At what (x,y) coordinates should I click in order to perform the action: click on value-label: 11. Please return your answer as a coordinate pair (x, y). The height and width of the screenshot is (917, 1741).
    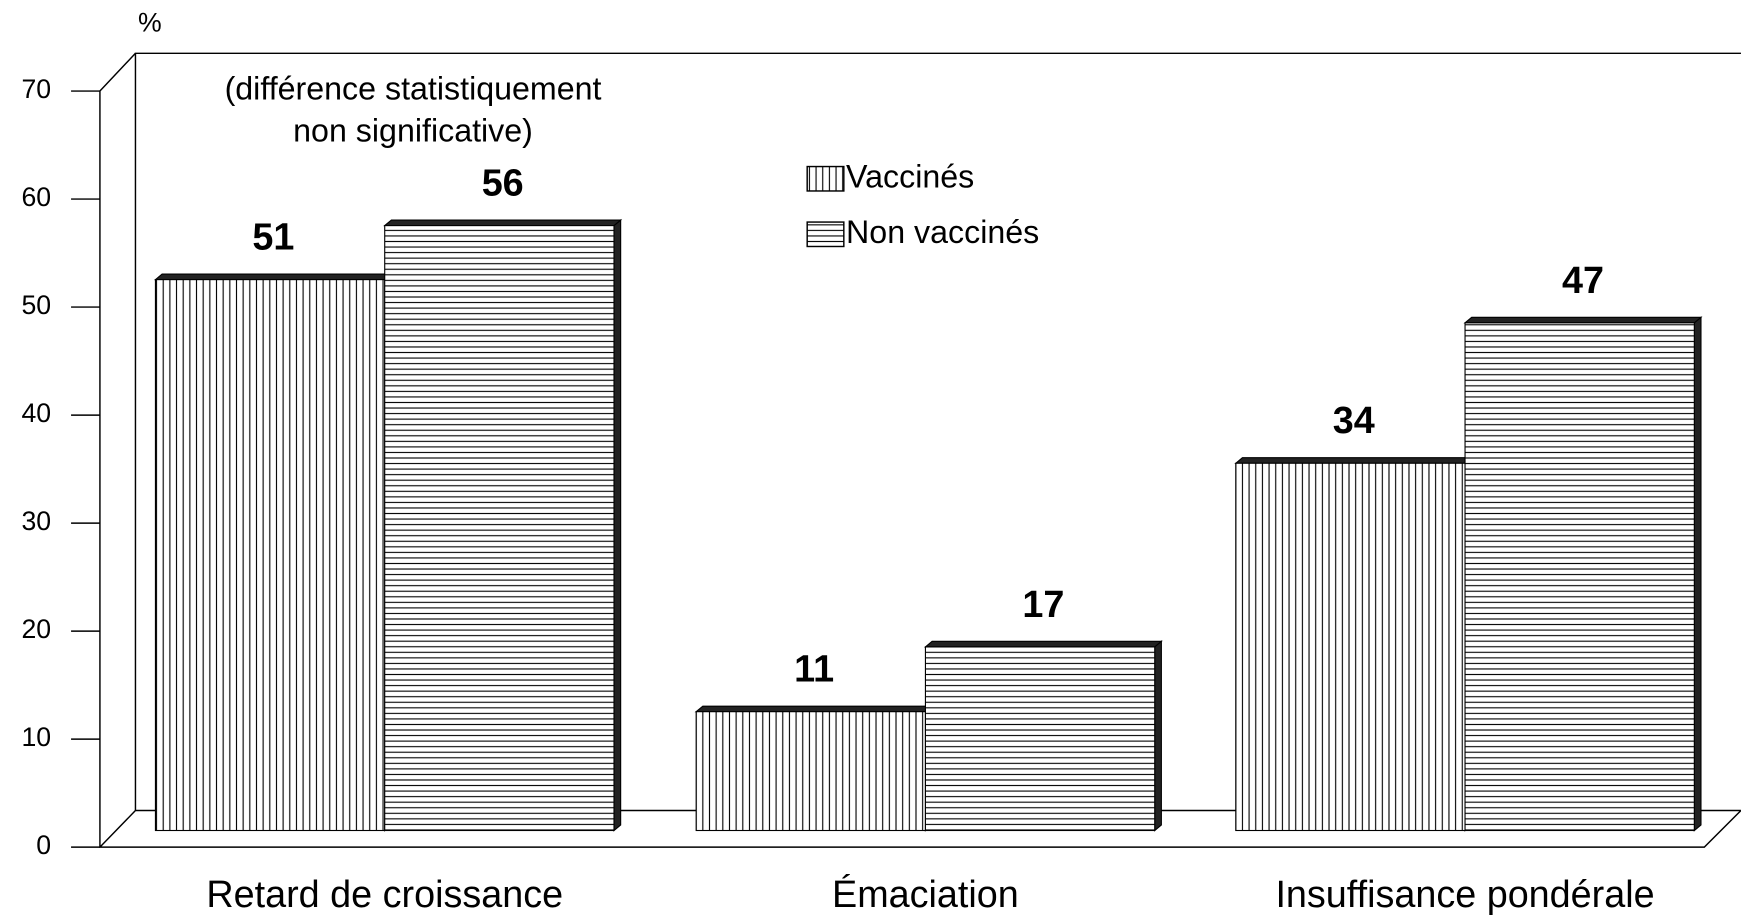
    Looking at the image, I should click on (814, 669).